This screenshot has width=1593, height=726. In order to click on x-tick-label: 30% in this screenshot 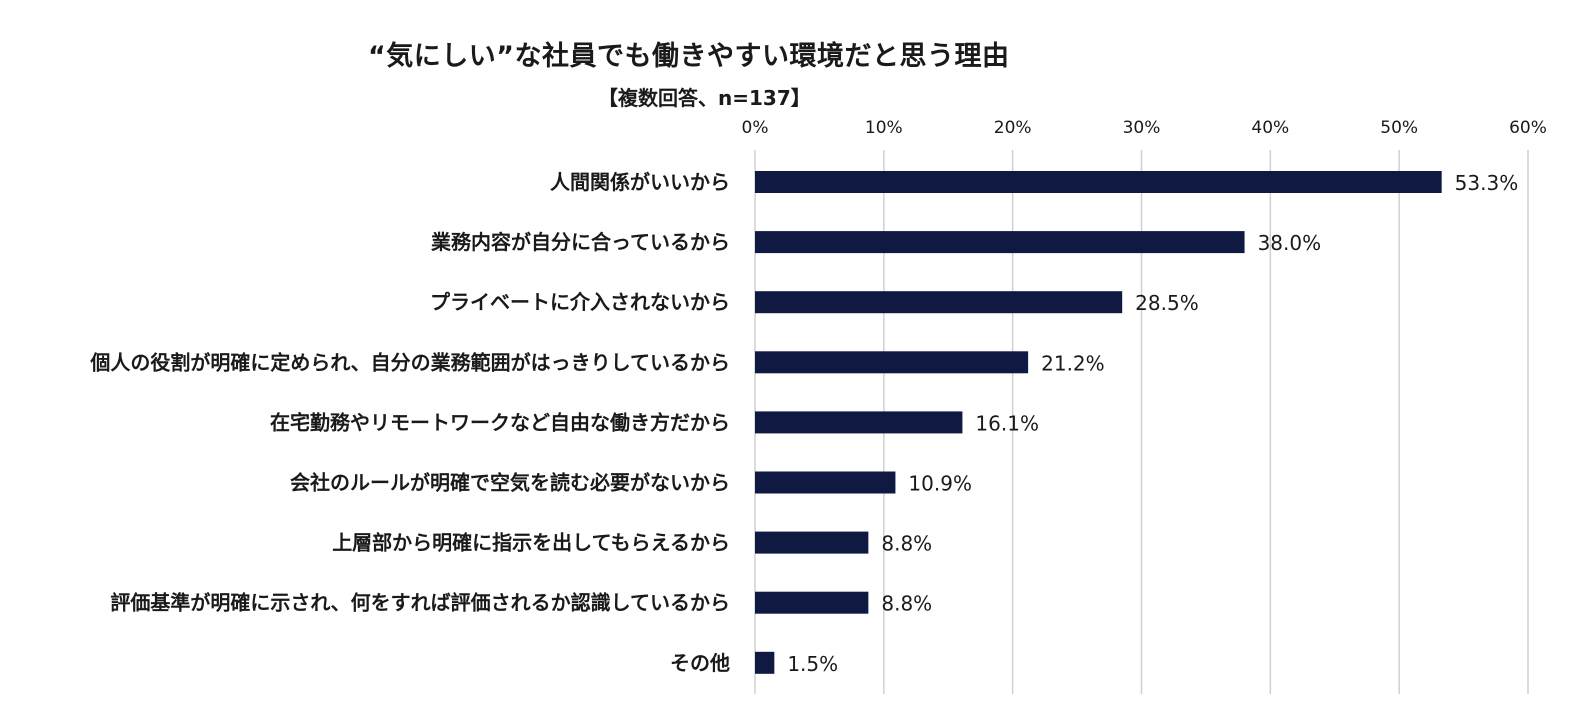, I will do `click(1142, 128)`.